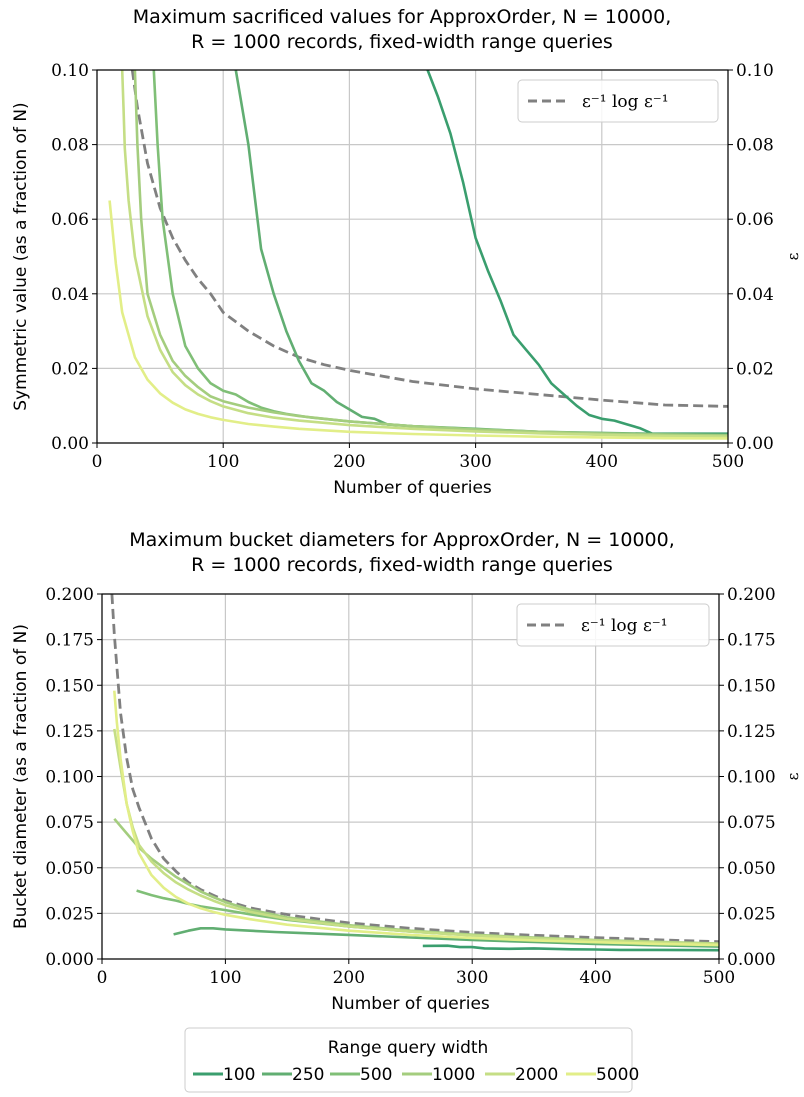  I want to click on y-tick-label: 0.200, so click(69, 595).